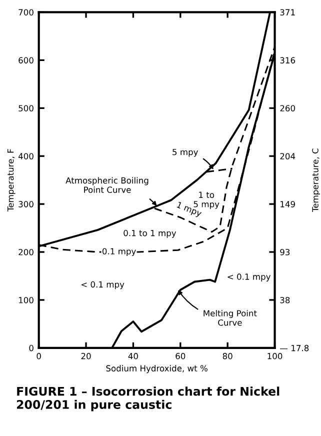 This screenshot has height=436, width=321. I want to click on x-tick-label: 100, so click(275, 356).